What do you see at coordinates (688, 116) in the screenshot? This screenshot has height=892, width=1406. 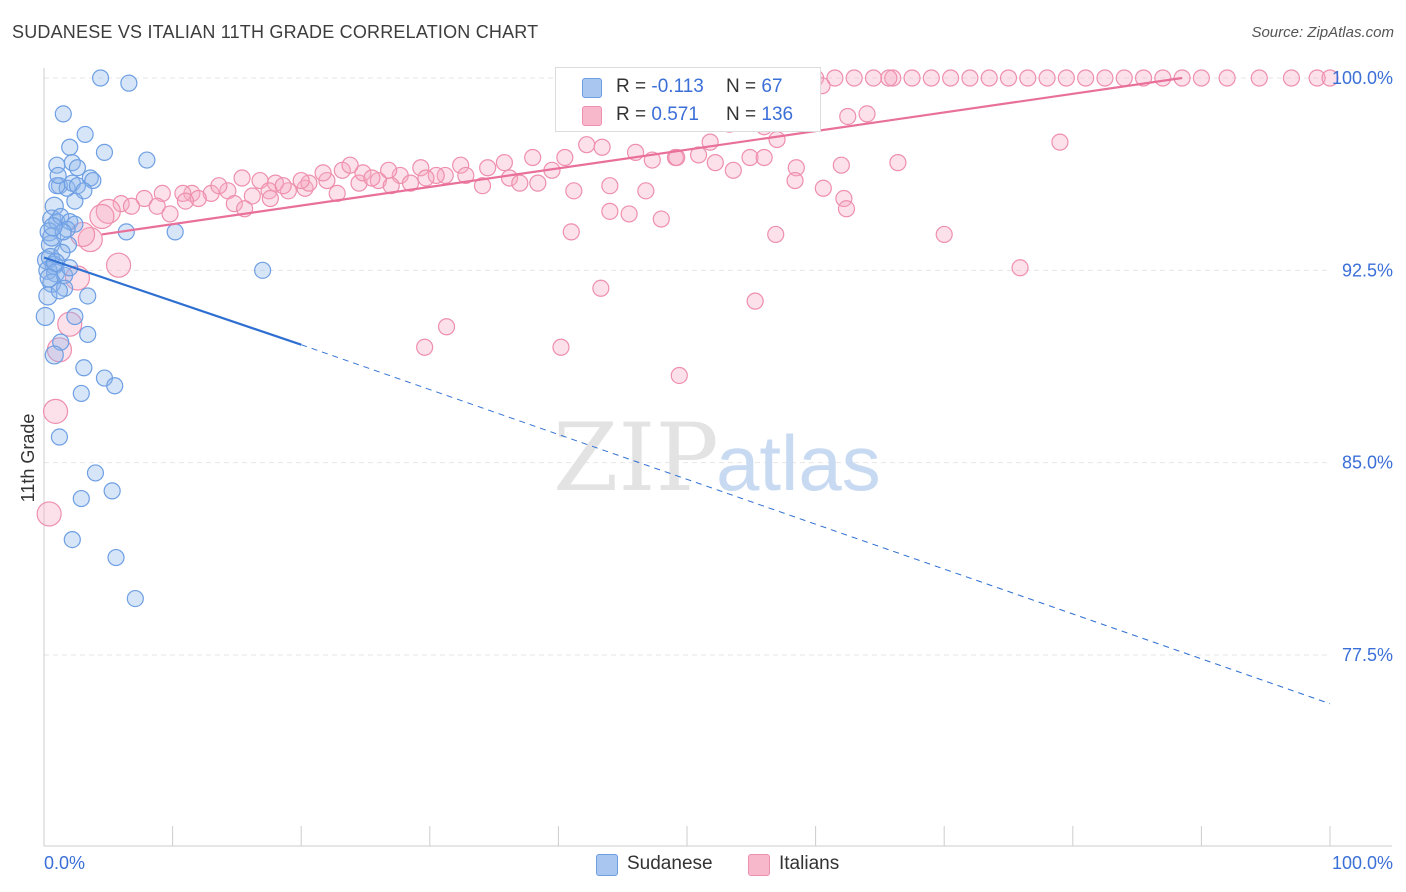 I see `legend-row-italians: R = 0.571 N = 136` at bounding box center [688, 116].